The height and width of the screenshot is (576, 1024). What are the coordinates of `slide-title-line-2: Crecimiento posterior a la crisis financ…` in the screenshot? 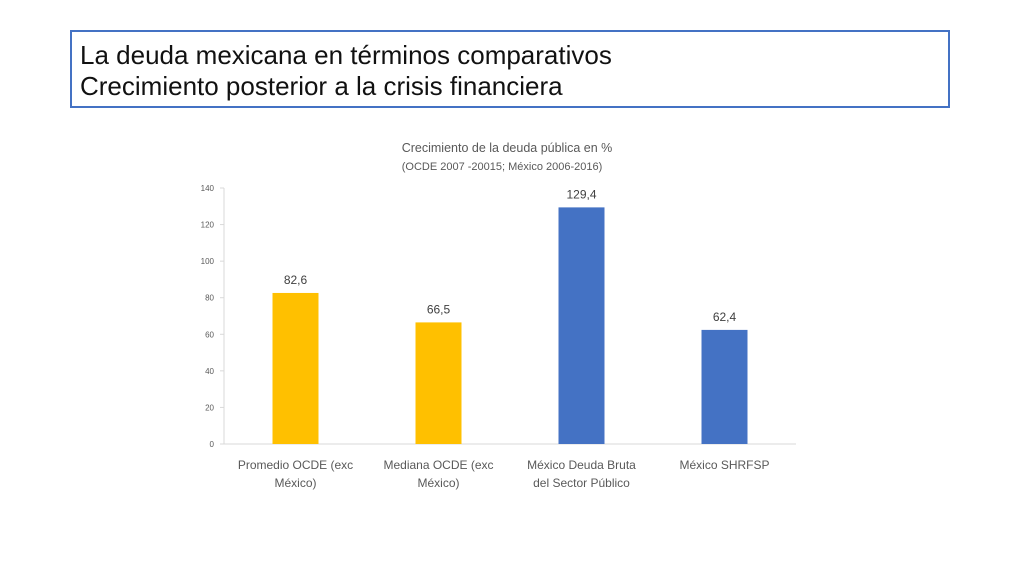 It's located at (321, 86).